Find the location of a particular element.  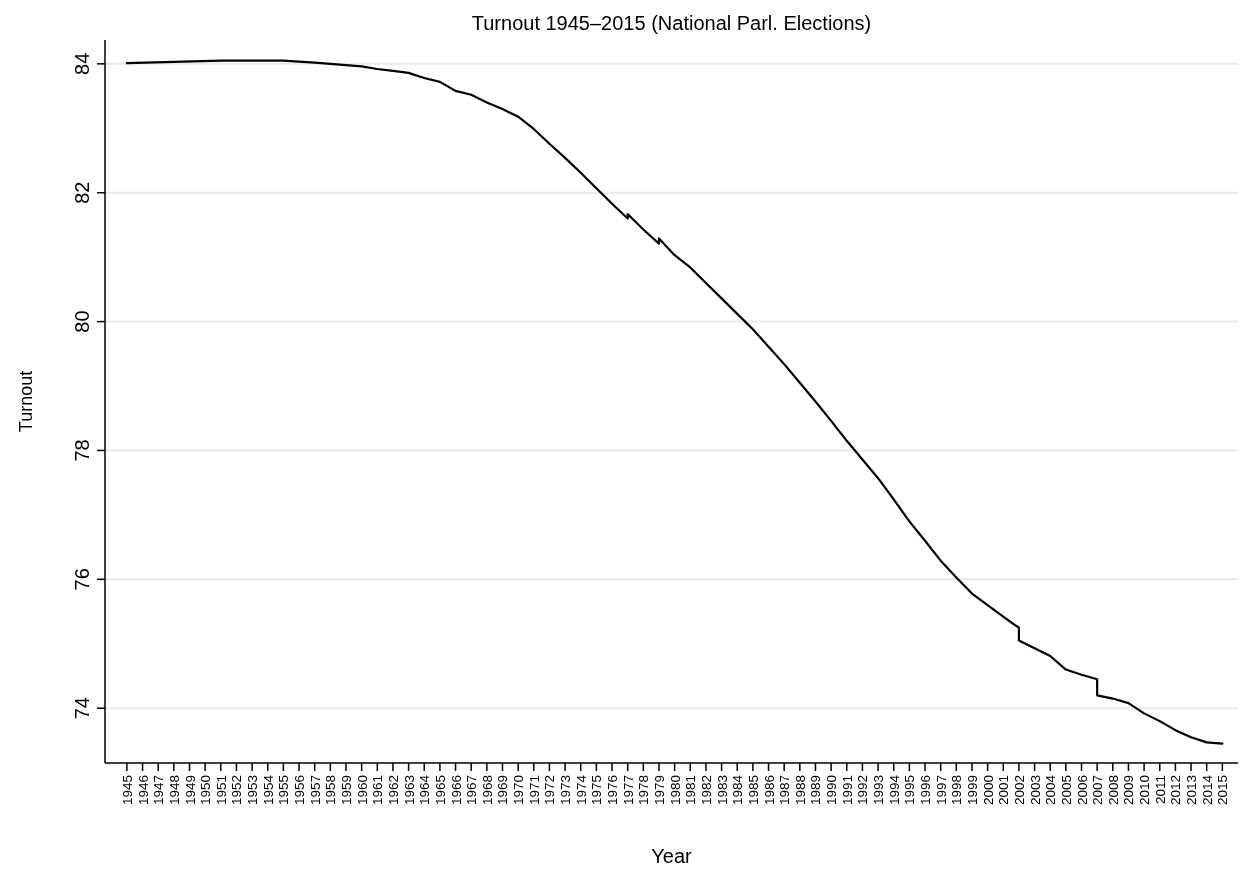

x-axis-title: Year is located at coordinates (672, 856).